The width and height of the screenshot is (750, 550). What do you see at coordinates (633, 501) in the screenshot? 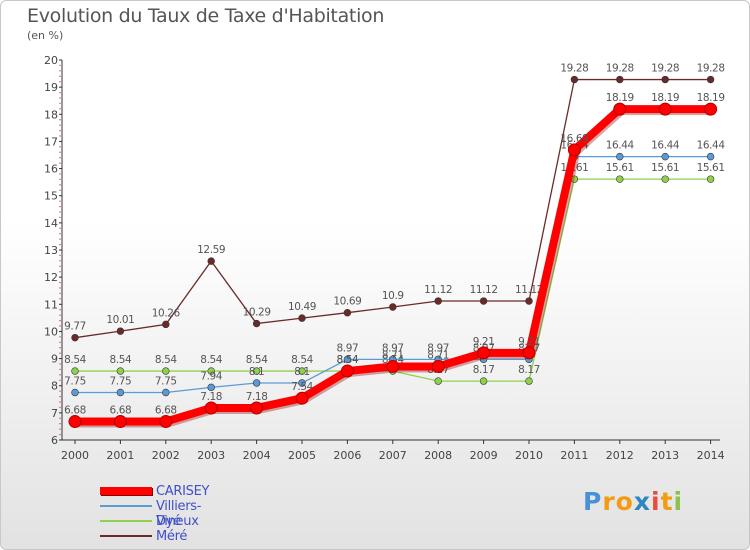
I see `proxiti-logo: Proxiti` at bounding box center [633, 501].